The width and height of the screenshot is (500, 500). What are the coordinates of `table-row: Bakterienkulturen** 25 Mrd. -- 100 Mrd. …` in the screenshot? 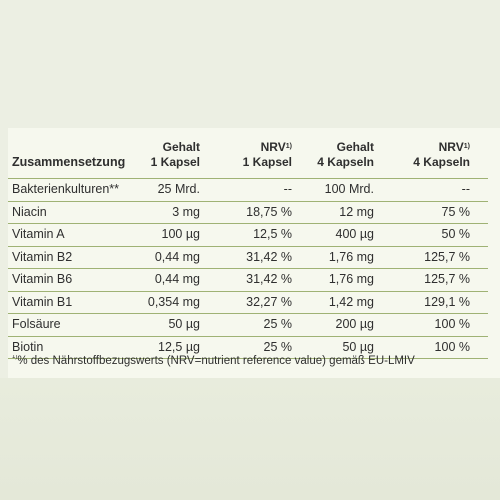 It's located at (248, 190).